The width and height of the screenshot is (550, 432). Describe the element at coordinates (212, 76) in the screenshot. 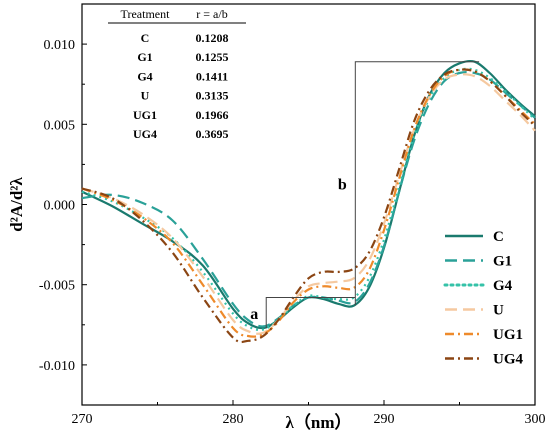

I see `table-cell-ratio: 0.1411` at that location.